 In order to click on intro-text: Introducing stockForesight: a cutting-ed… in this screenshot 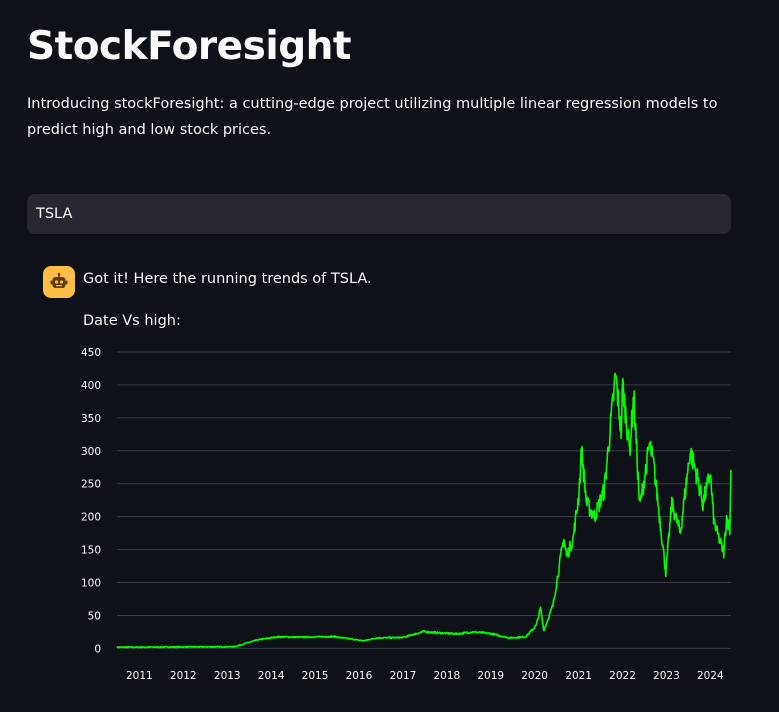, I will do `click(372, 117)`.